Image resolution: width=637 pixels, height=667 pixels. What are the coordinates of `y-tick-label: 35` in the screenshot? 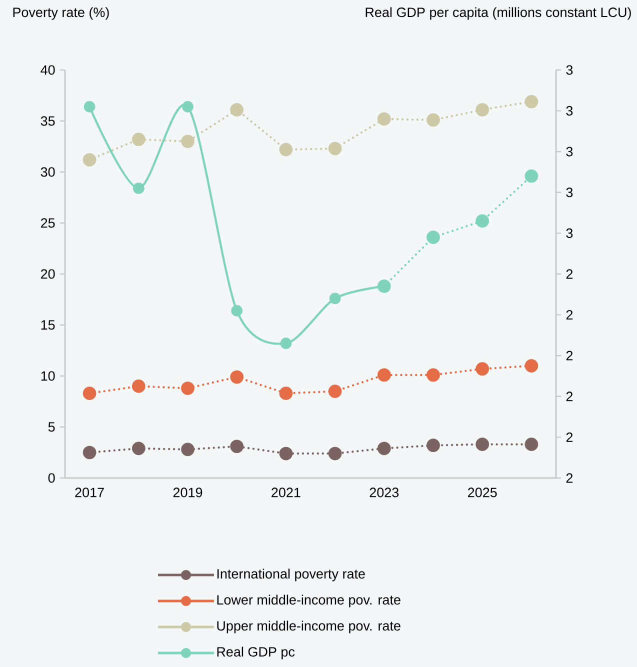 It's located at (47, 121).